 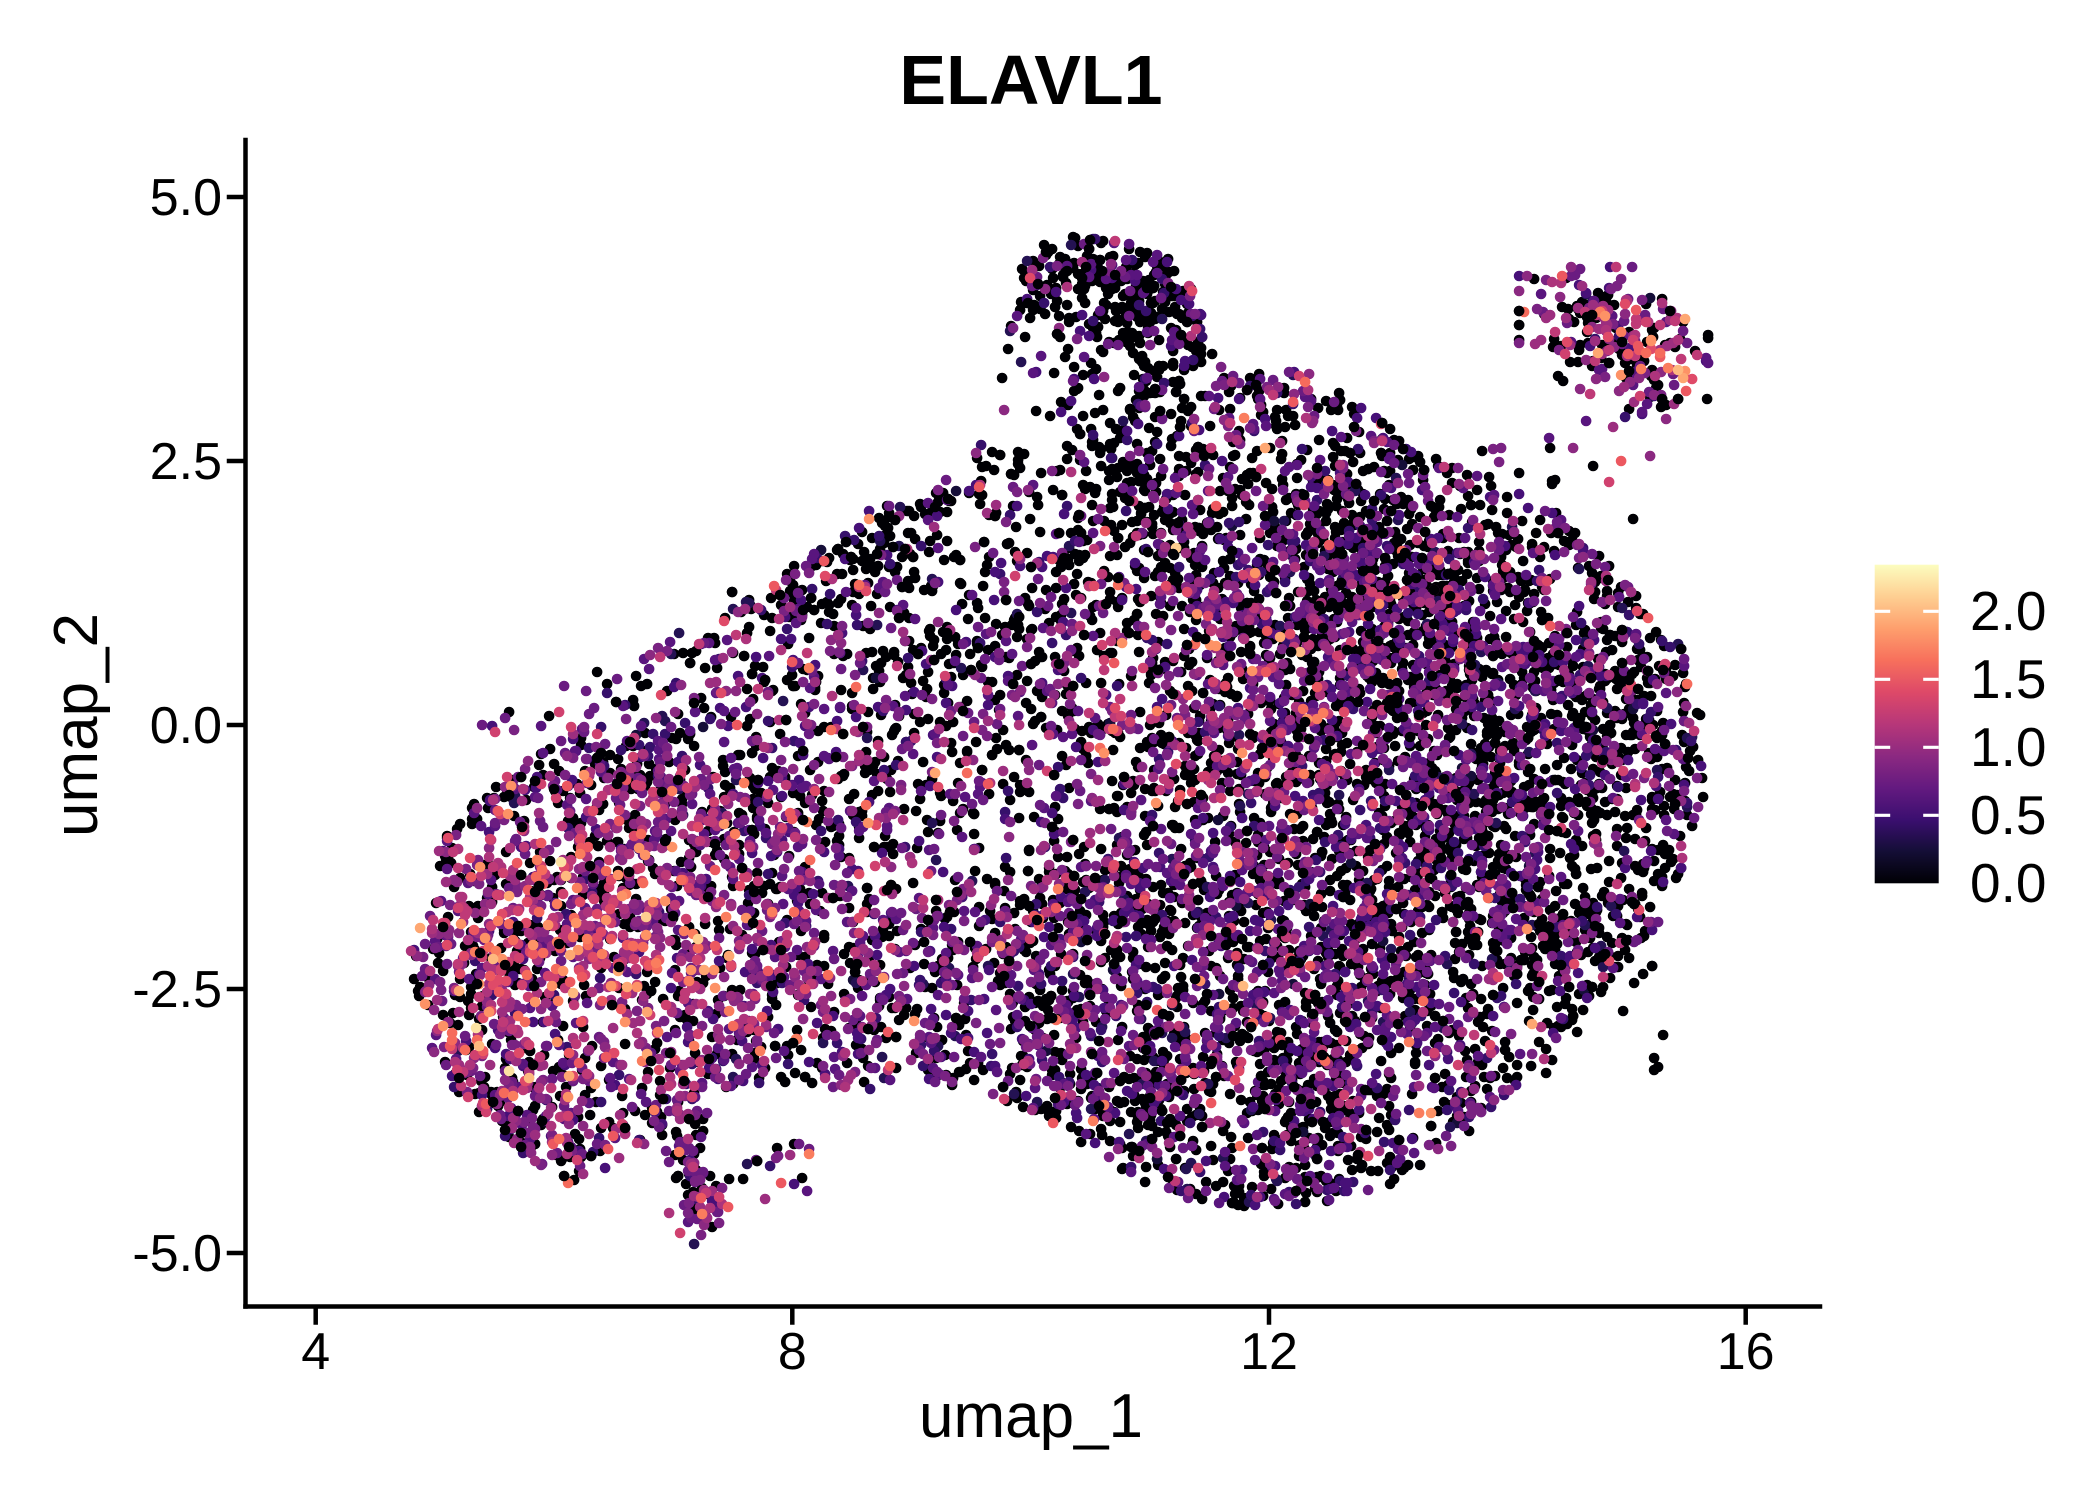 I want to click on svg-text: 0.5, so click(x=2008, y=815).